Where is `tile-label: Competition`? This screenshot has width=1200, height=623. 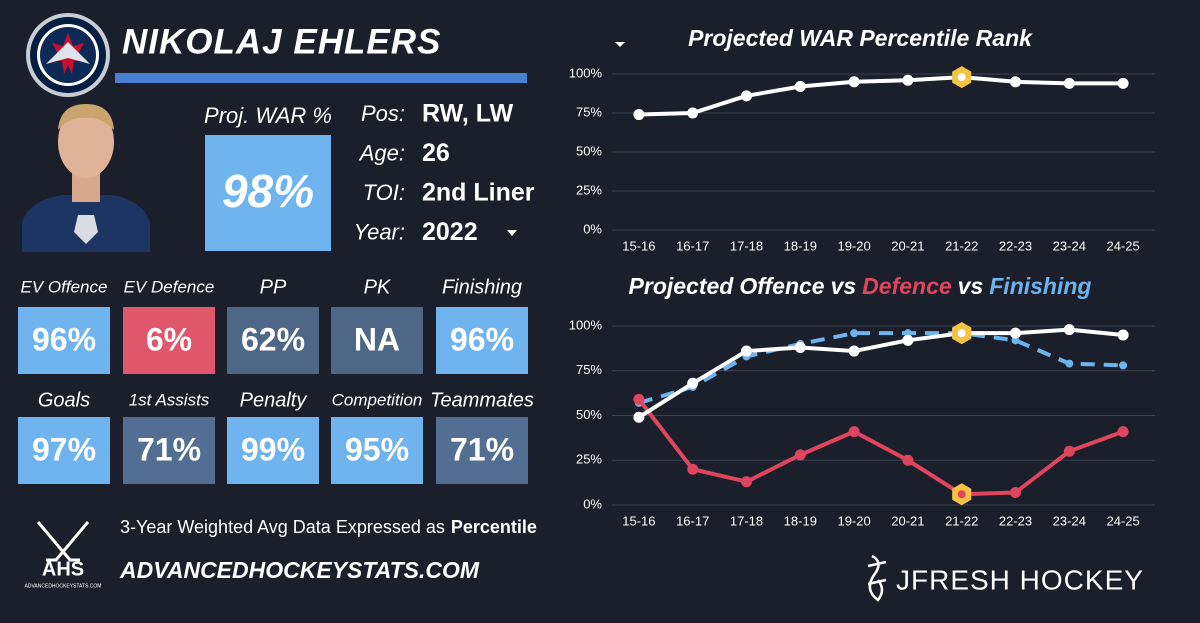
tile-label: Competition is located at coordinates (377, 399).